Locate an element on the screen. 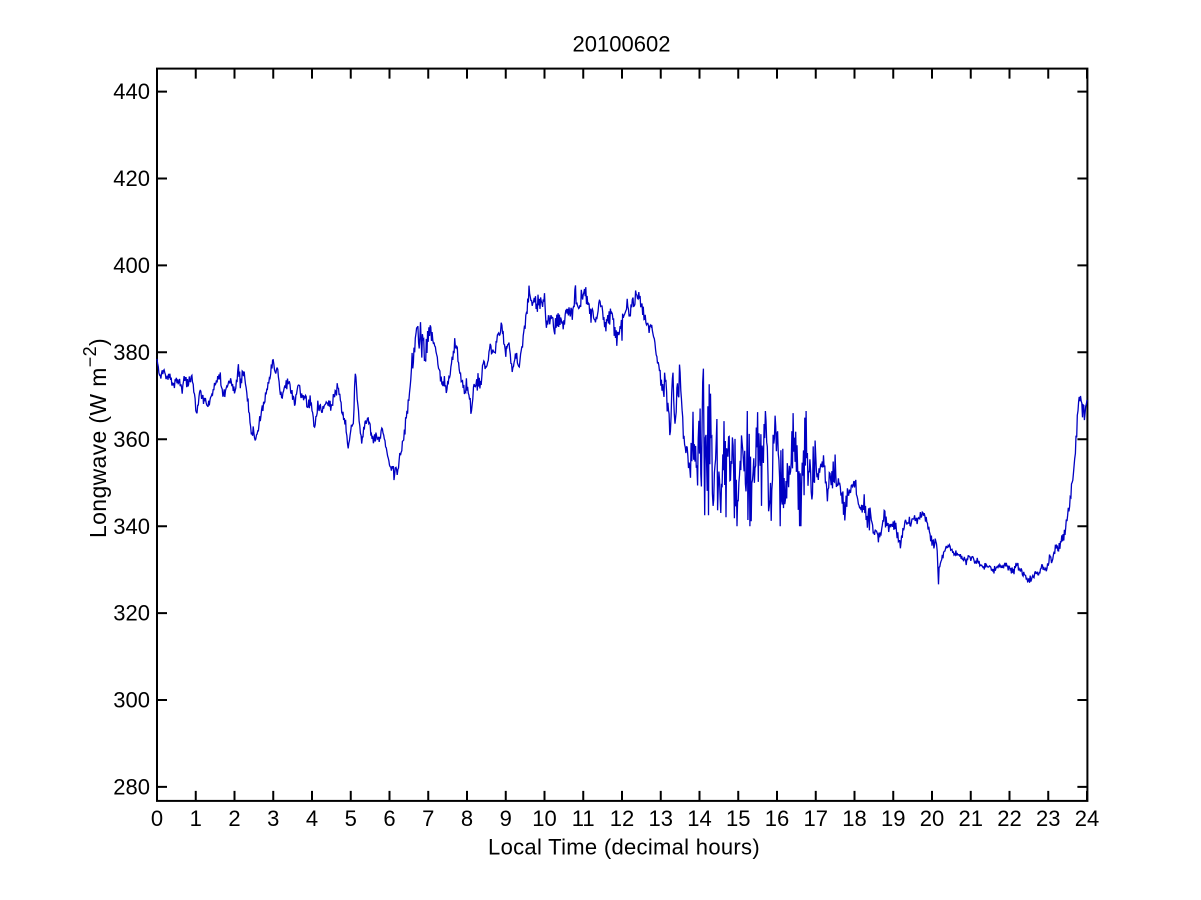 This screenshot has height=900, width=1201. svg-text: 3 is located at coordinates (273, 818).